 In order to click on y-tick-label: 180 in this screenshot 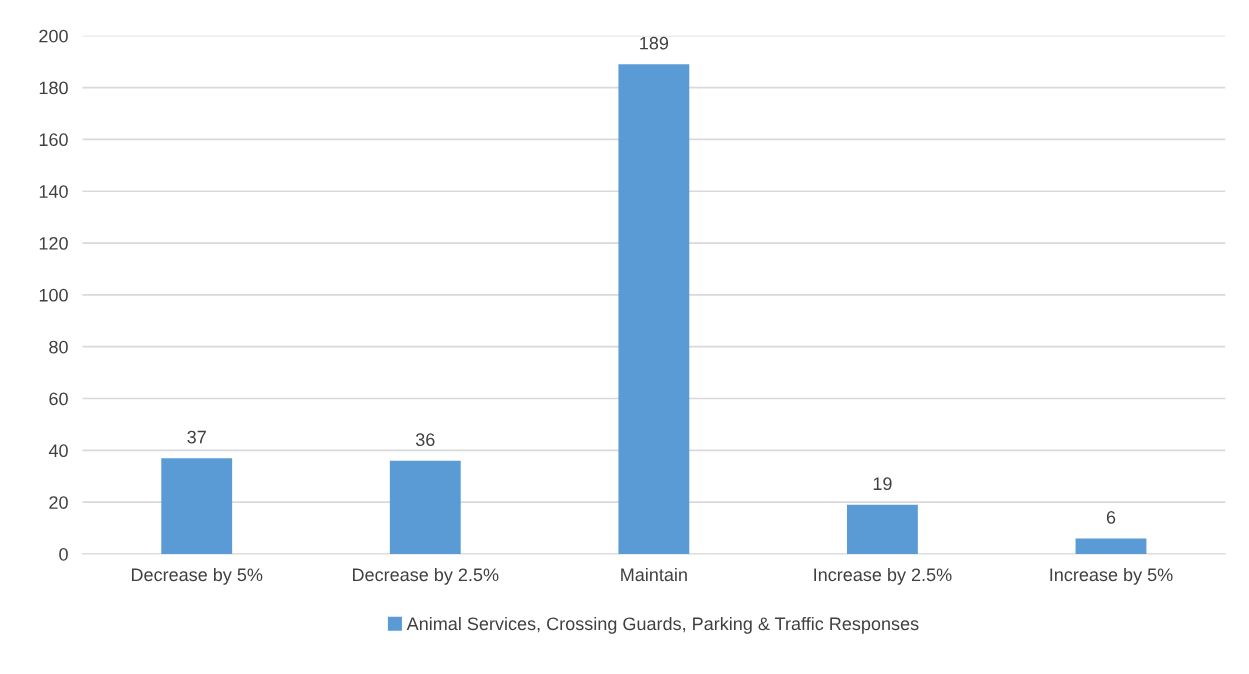, I will do `click(53, 88)`.